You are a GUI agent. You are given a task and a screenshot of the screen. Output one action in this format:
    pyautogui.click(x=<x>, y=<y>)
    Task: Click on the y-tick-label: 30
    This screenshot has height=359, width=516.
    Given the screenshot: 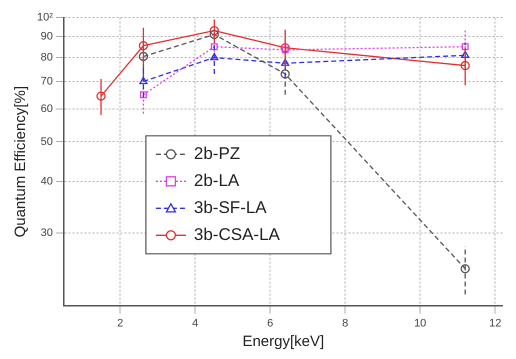 What is the action you would take?
    pyautogui.click(x=46, y=233)
    